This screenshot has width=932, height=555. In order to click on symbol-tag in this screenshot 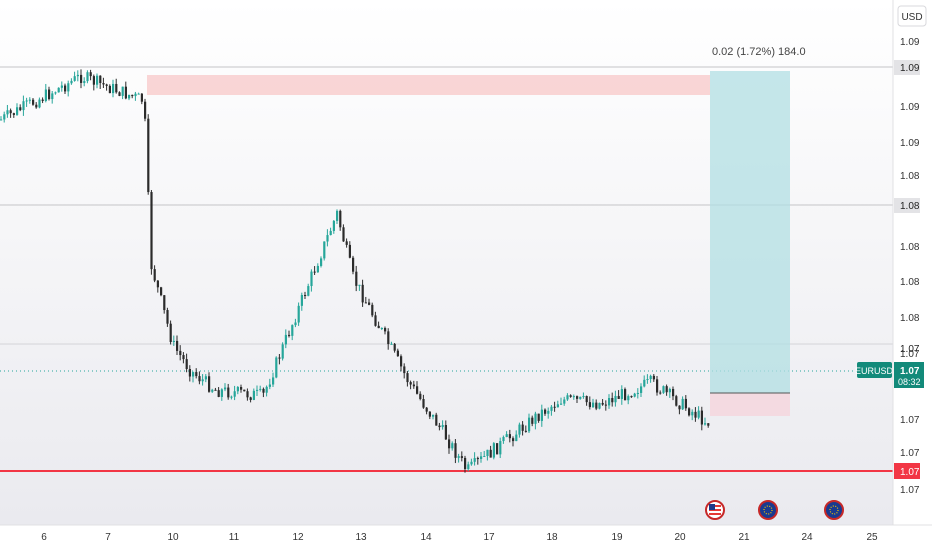, I will do `click(874, 370)`.